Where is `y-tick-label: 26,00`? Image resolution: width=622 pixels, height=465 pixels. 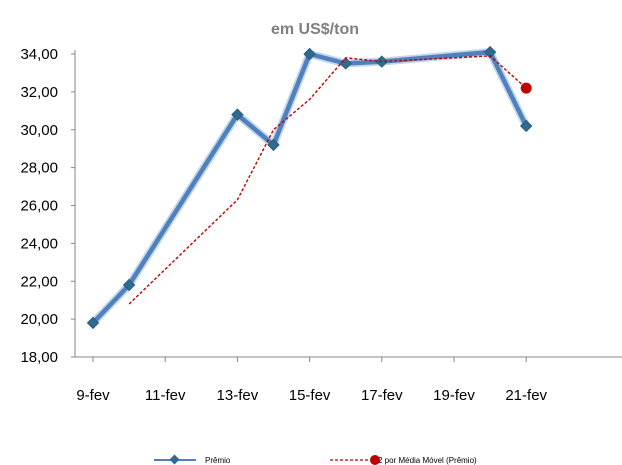
y-tick-label: 26,00 is located at coordinates (39, 206).